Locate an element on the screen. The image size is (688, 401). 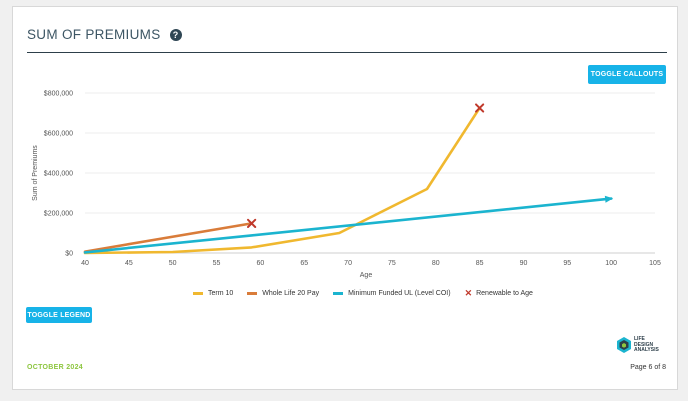
legend-label-renewable: Renewable to Age is located at coordinates (504, 293).